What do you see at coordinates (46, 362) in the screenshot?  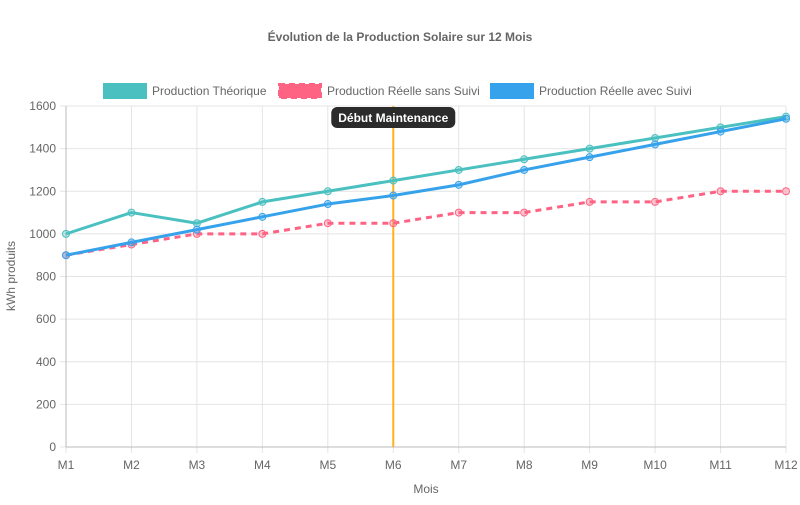 I see `y-tick-label: 400` at bounding box center [46, 362].